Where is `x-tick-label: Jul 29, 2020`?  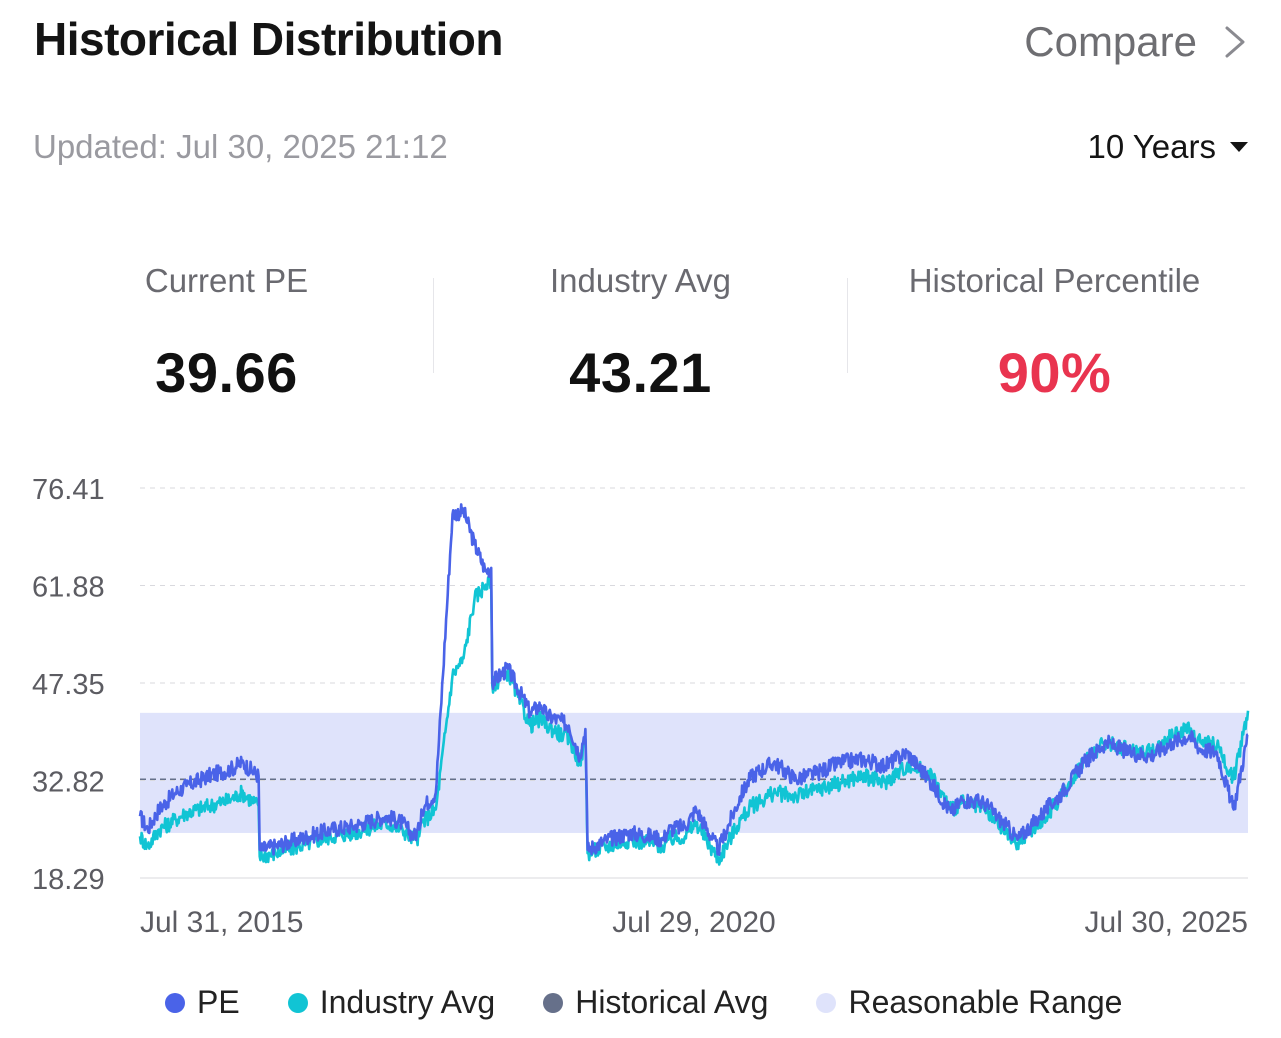 x-tick-label: Jul 29, 2020 is located at coordinates (693, 922).